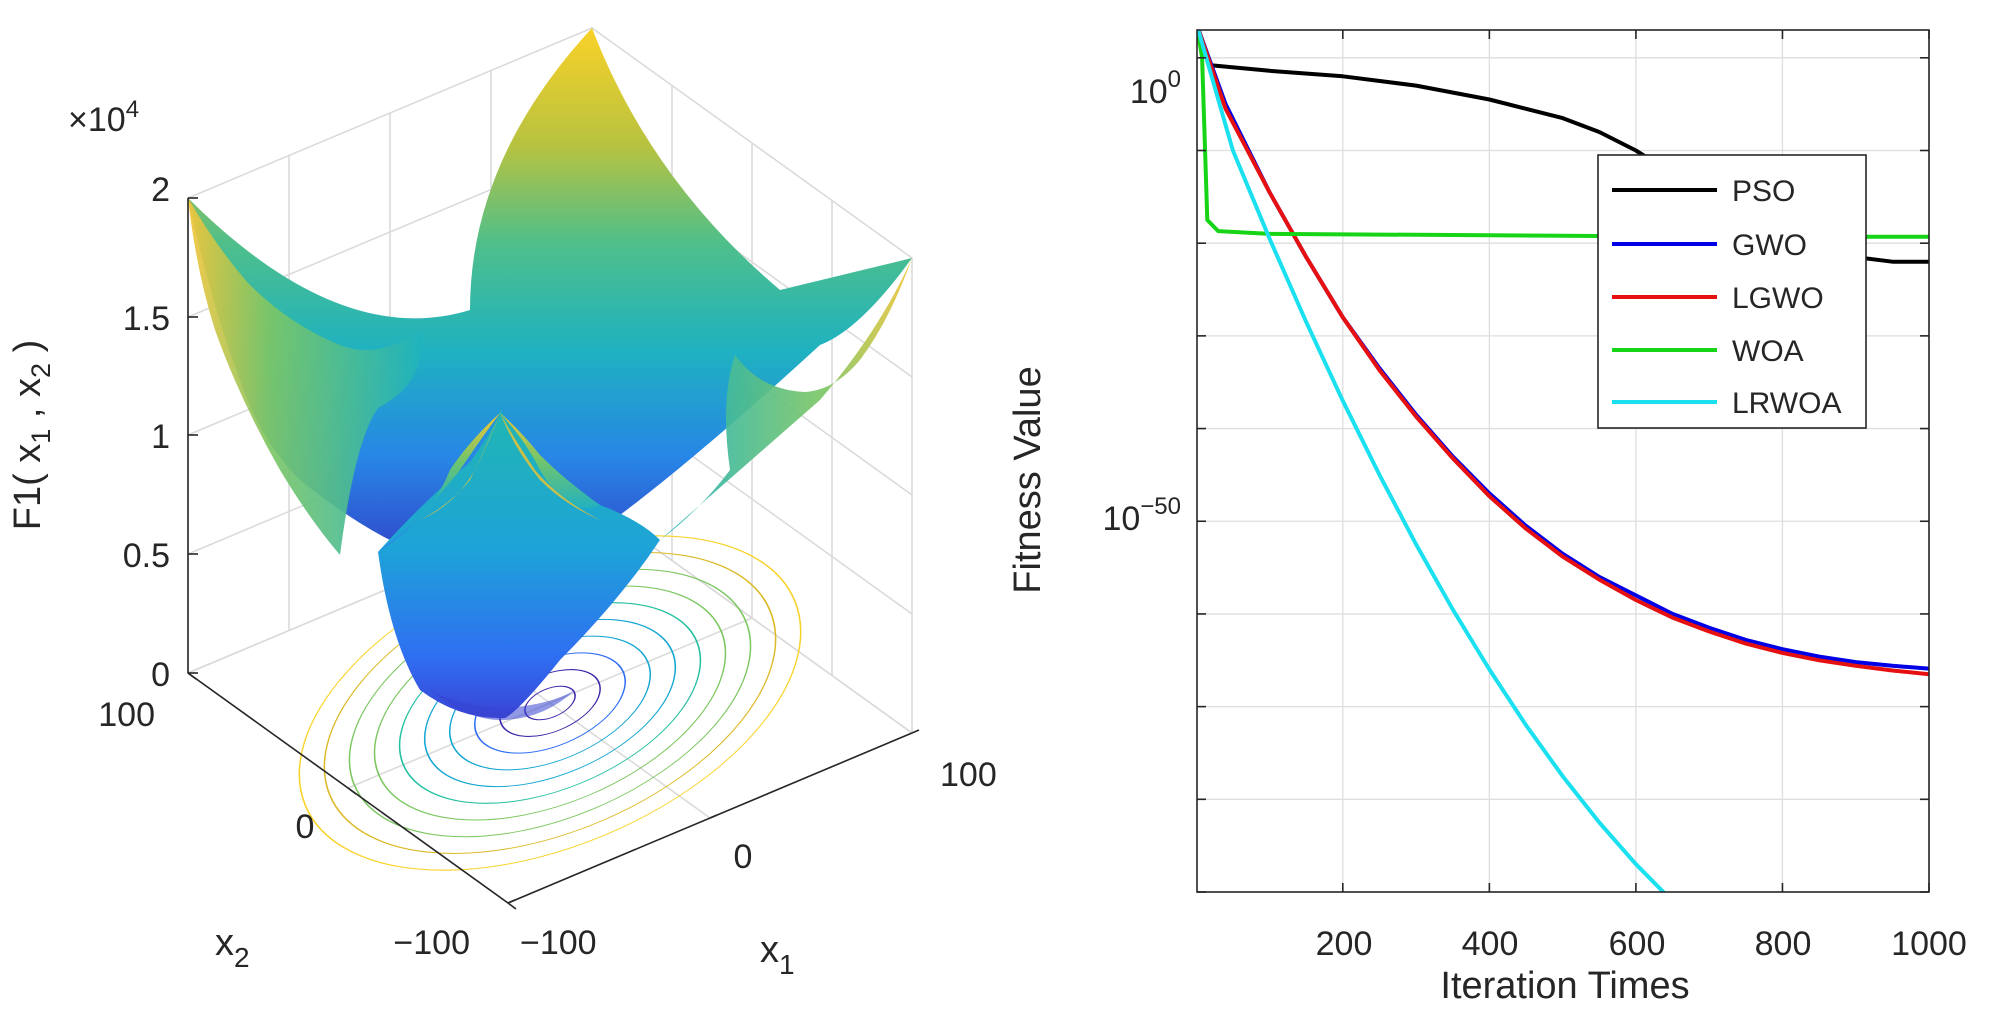 The width and height of the screenshot is (1989, 1026). What do you see at coordinates (146, 556) in the screenshot?
I see `z-tick-label: 0.5` at bounding box center [146, 556].